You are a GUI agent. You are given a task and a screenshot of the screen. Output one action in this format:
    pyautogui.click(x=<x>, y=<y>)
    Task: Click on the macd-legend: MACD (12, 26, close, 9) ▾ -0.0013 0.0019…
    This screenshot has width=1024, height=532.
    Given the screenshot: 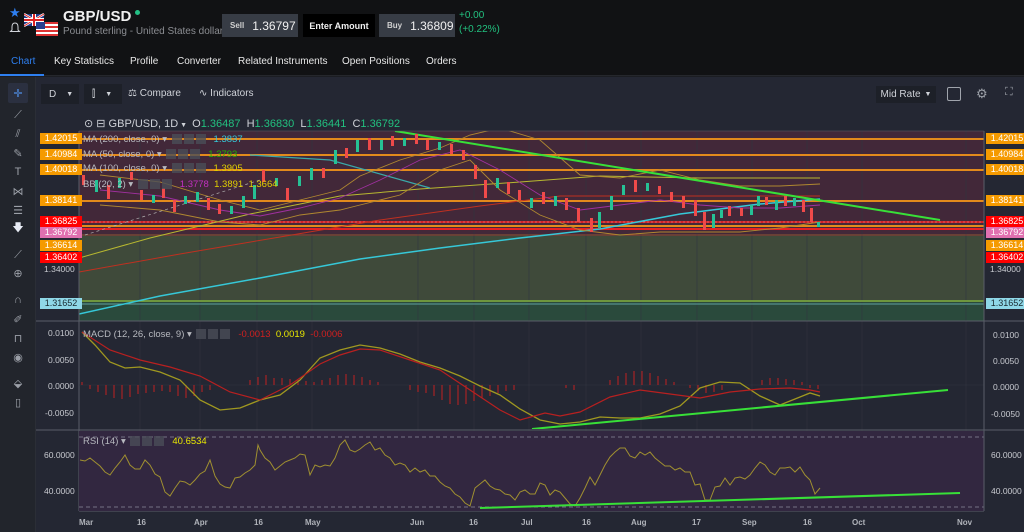 What is the action you would take?
    pyautogui.click(x=213, y=334)
    